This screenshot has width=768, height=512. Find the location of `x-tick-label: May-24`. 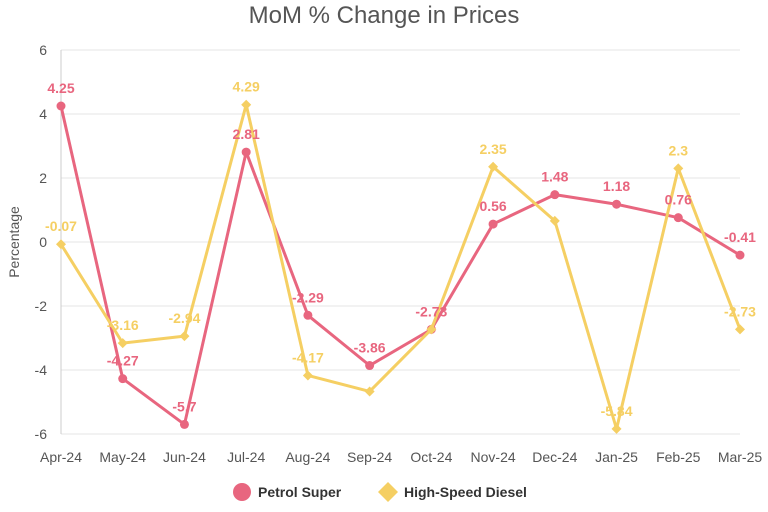

x-tick-label: May-24 is located at coordinates (122, 457).